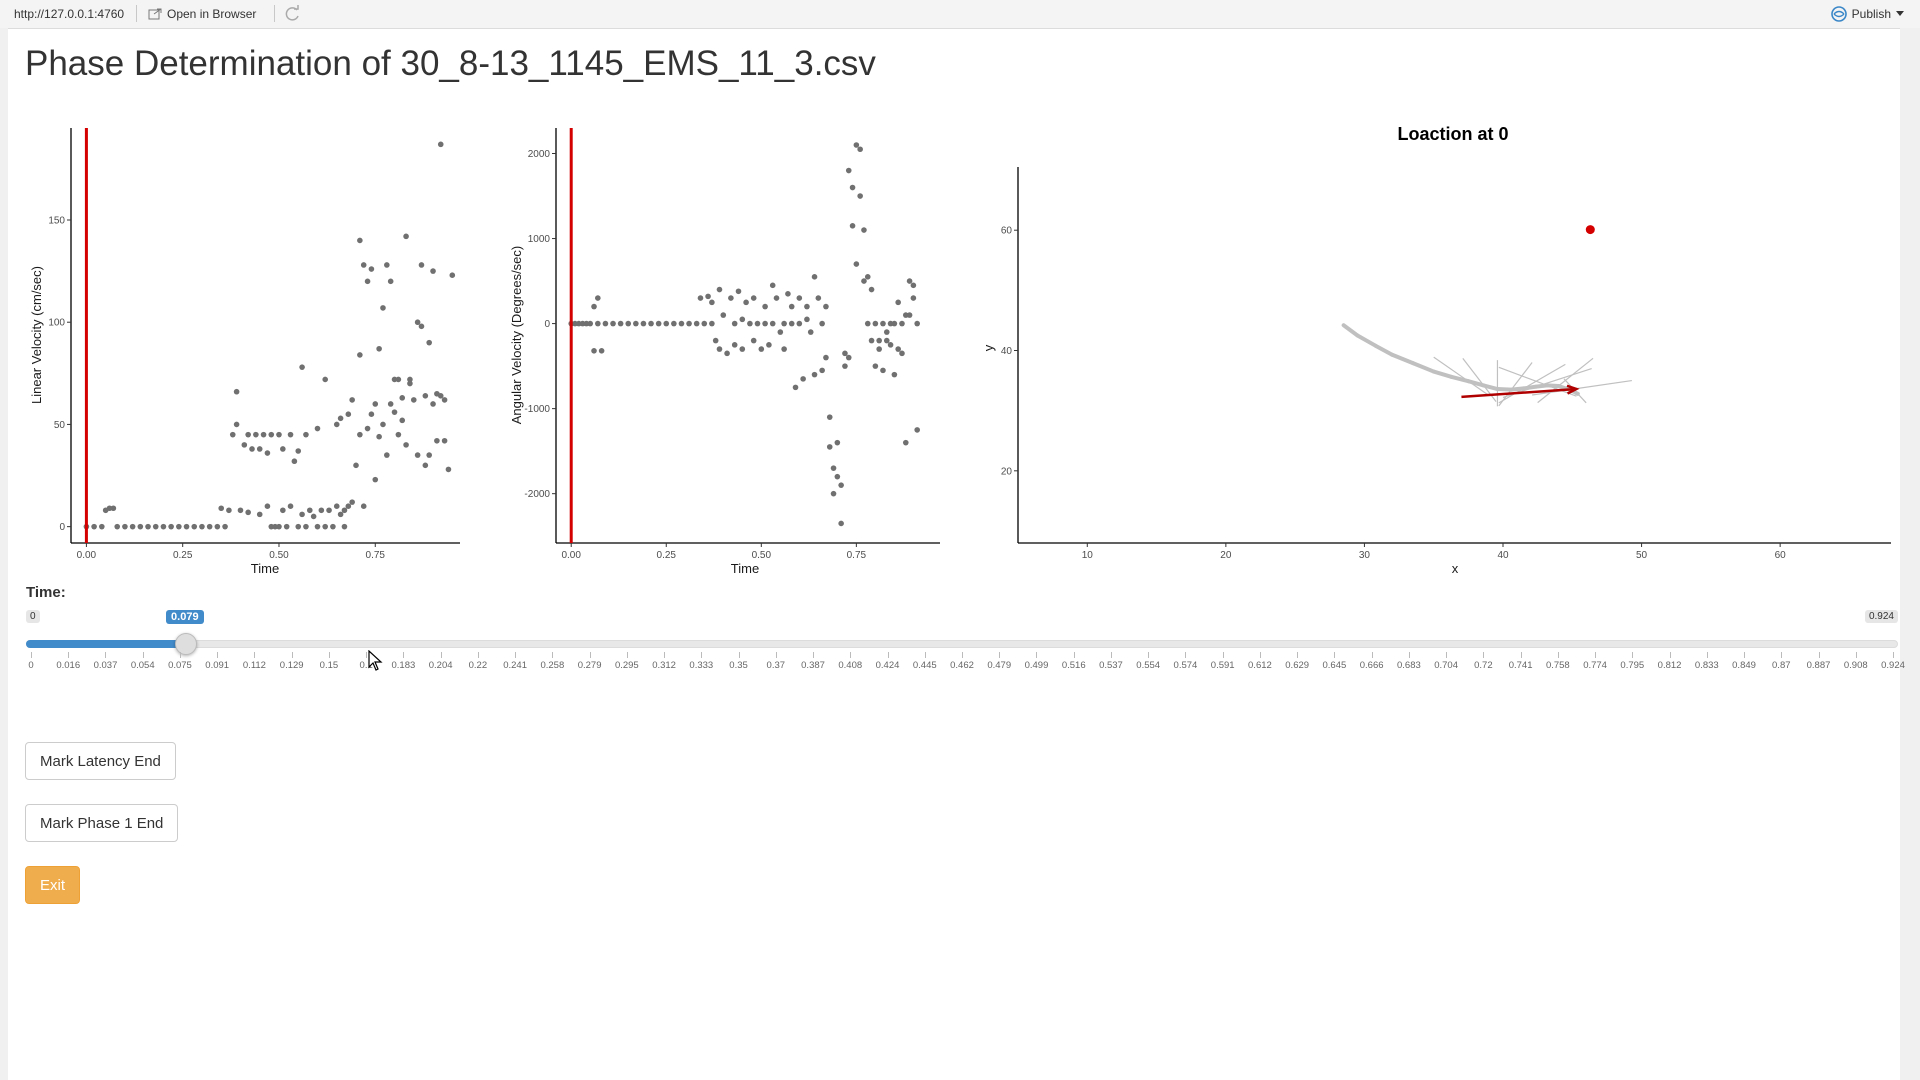  I want to click on slider-grid-label: 0.1, so click(366, 665).